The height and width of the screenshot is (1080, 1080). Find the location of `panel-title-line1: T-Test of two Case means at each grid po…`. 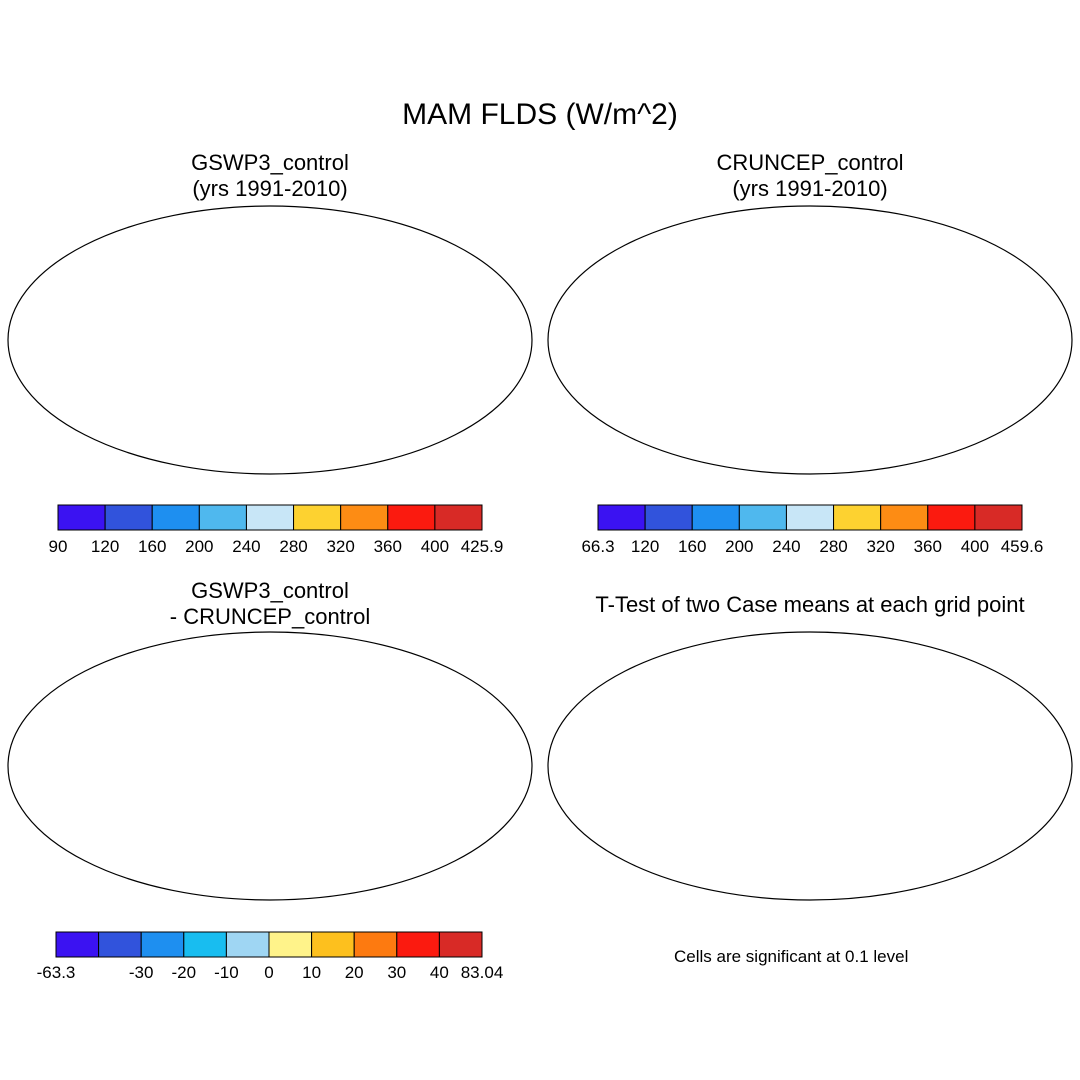

panel-title-line1: T-Test of two Case means at each grid po… is located at coordinates (810, 604).